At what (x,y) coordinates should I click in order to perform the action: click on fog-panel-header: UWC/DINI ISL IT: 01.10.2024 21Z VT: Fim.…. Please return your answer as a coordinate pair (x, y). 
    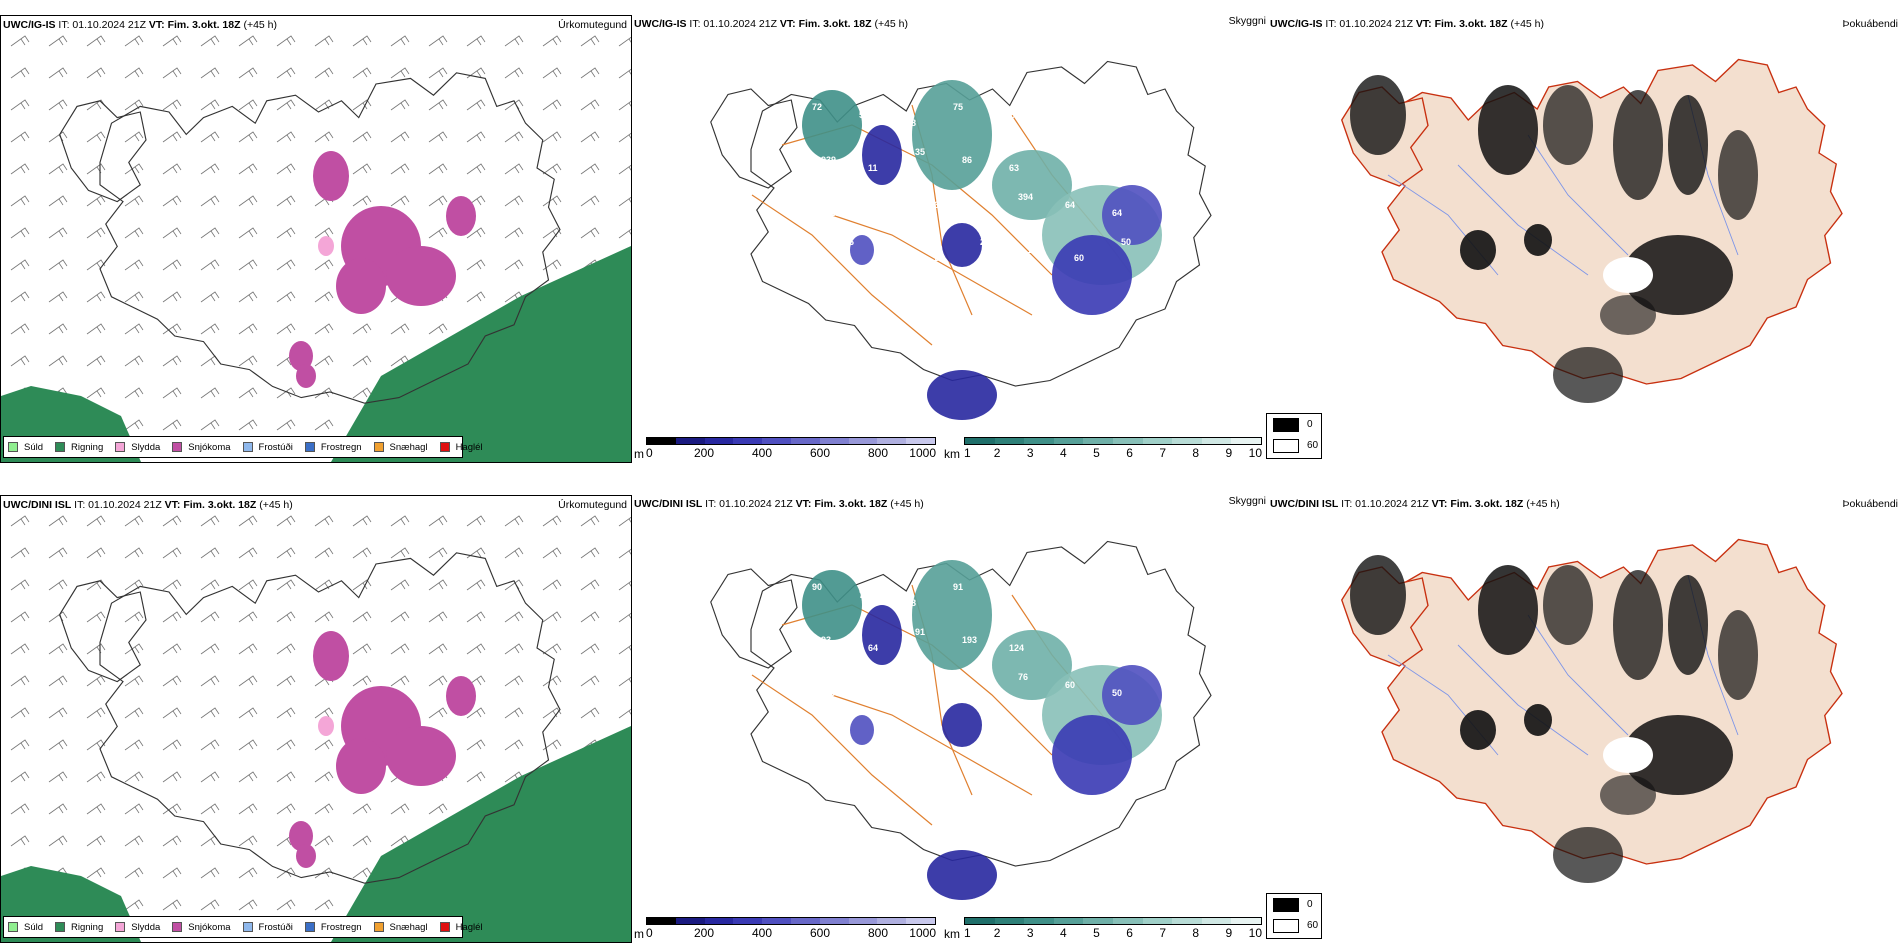
    Looking at the image, I should click on (1415, 504).